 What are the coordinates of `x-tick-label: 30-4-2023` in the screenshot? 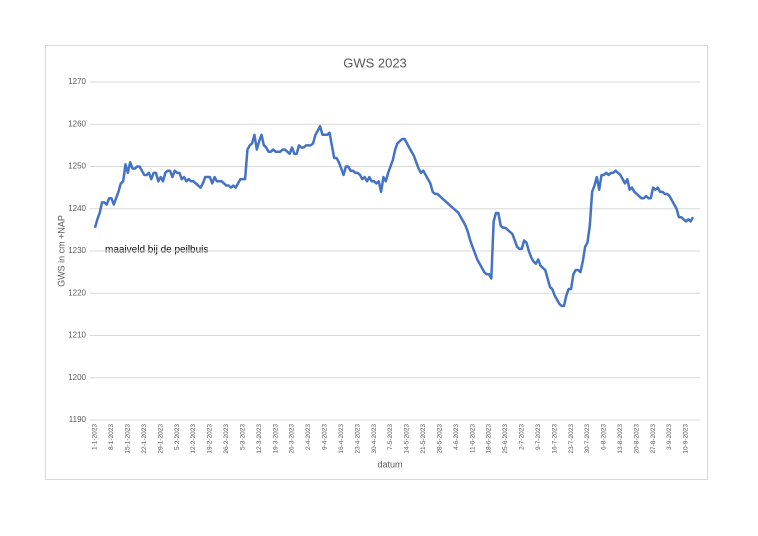 It's located at (374, 439).